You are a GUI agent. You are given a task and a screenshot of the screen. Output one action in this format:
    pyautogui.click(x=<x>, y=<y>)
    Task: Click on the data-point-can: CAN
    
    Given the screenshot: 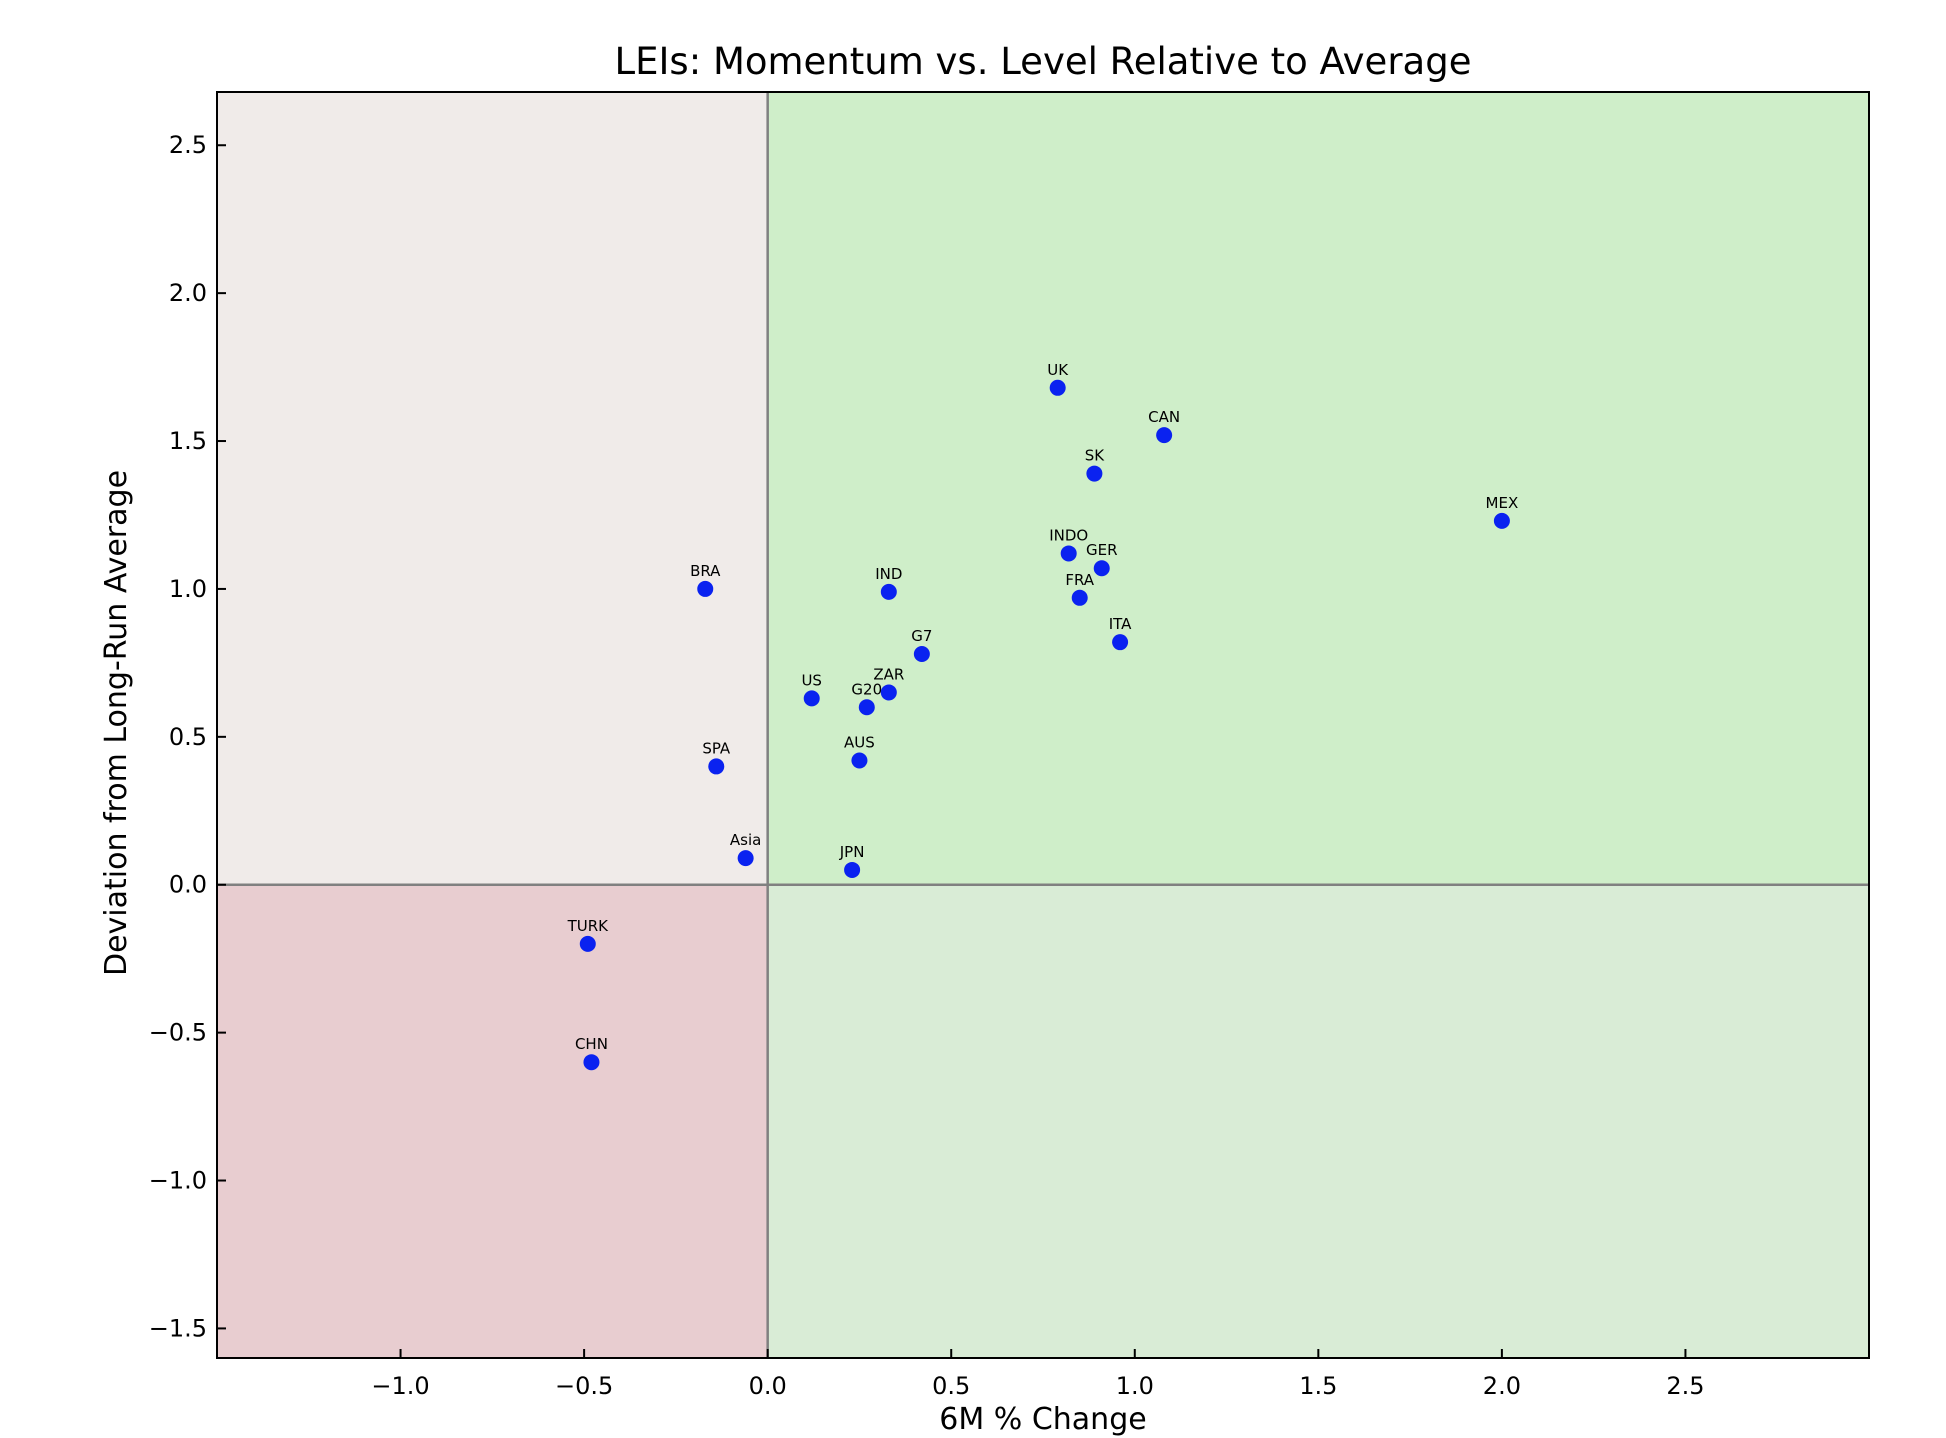 What is the action you would take?
    pyautogui.click(x=1164, y=426)
    